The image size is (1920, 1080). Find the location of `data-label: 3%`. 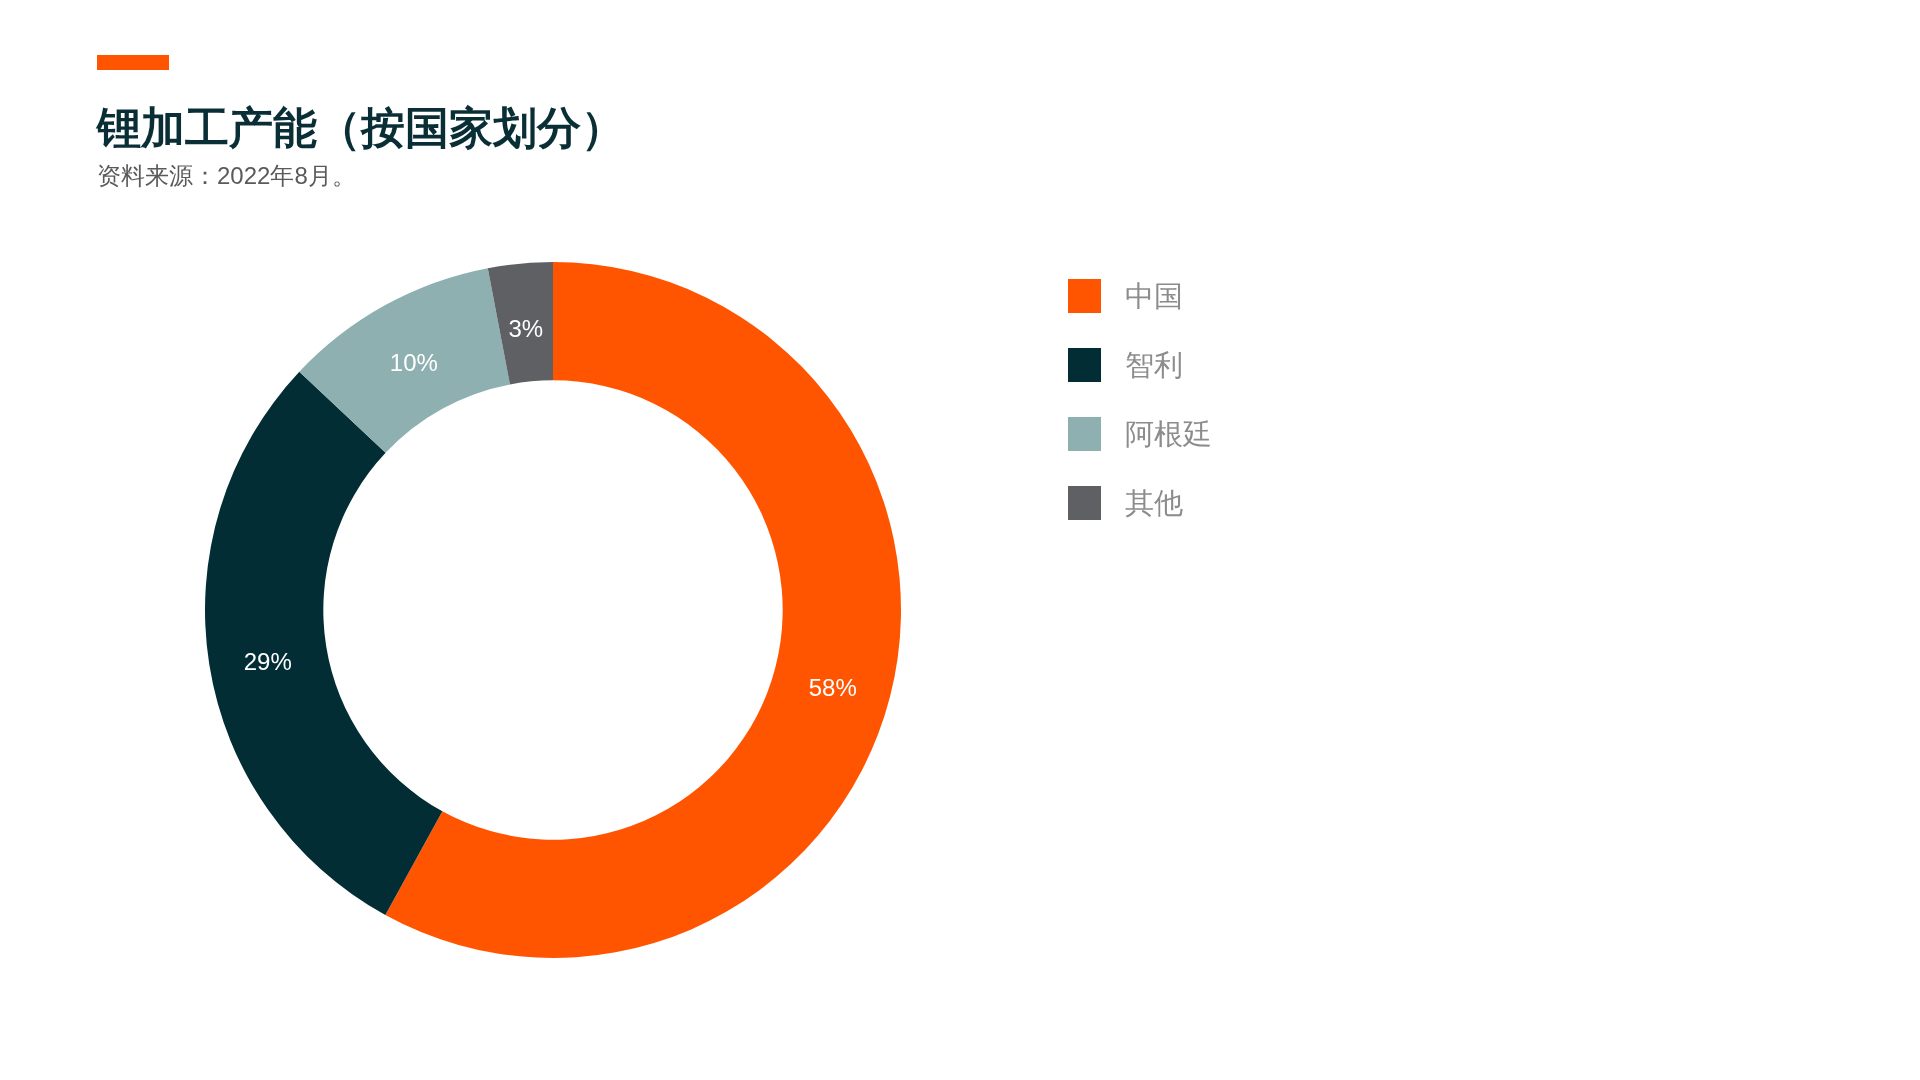

data-label: 3% is located at coordinates (526, 328).